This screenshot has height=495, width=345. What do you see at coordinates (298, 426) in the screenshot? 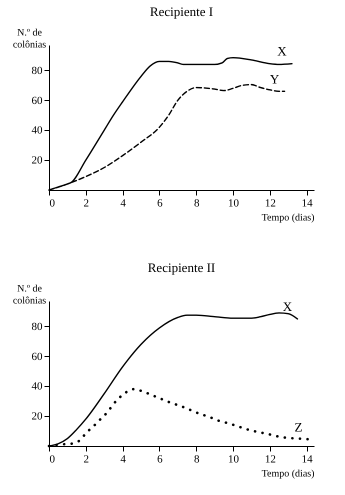
I see `series-label: Z` at bounding box center [298, 426].